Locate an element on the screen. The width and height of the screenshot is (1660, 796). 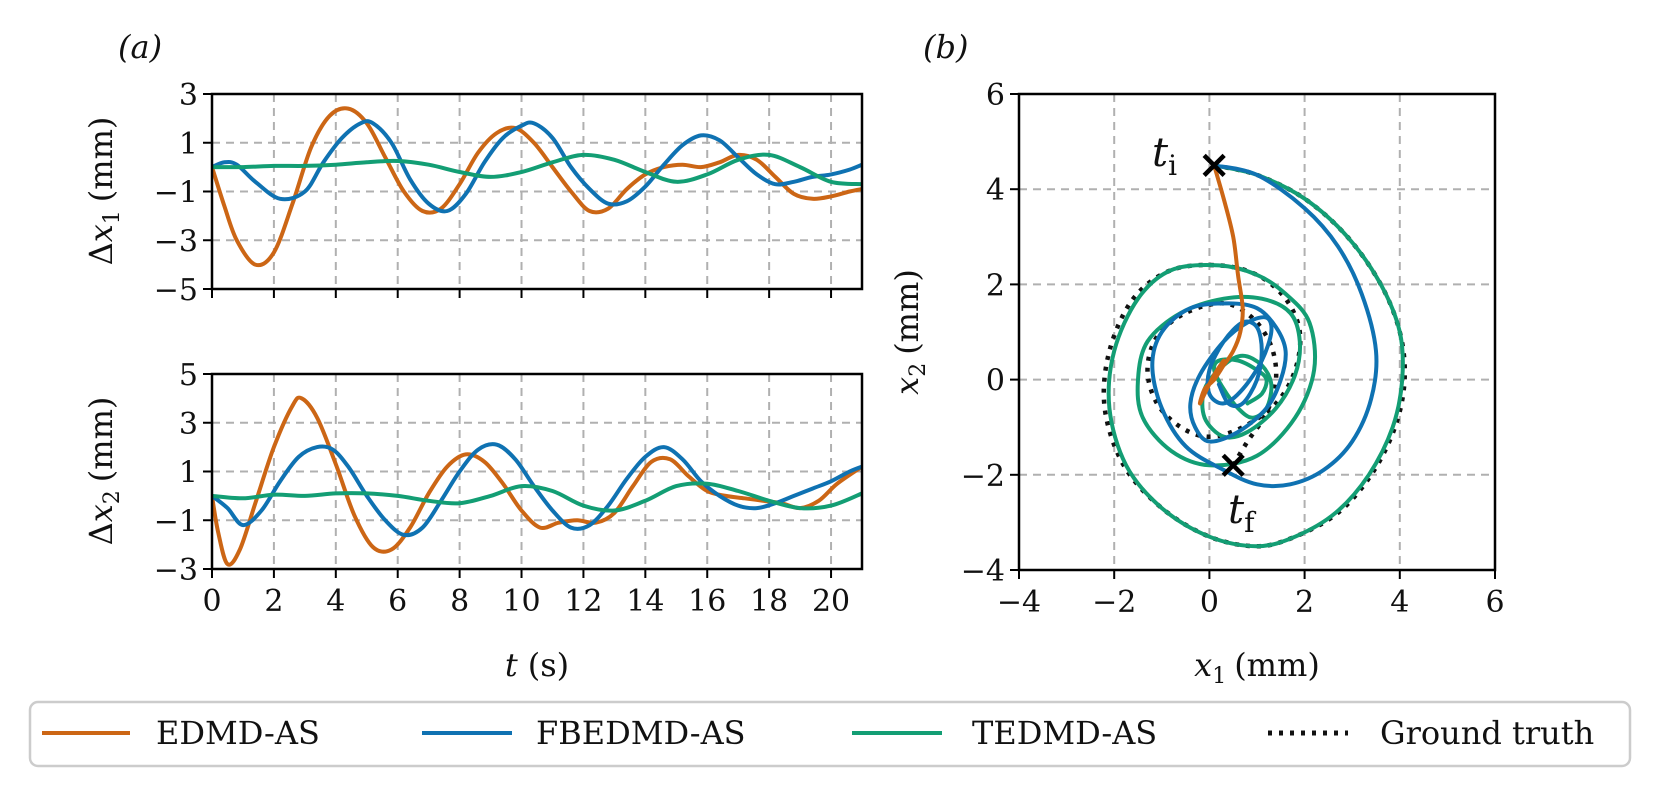
xtick-label-a2-8: 16 is located at coordinates (707, 601).